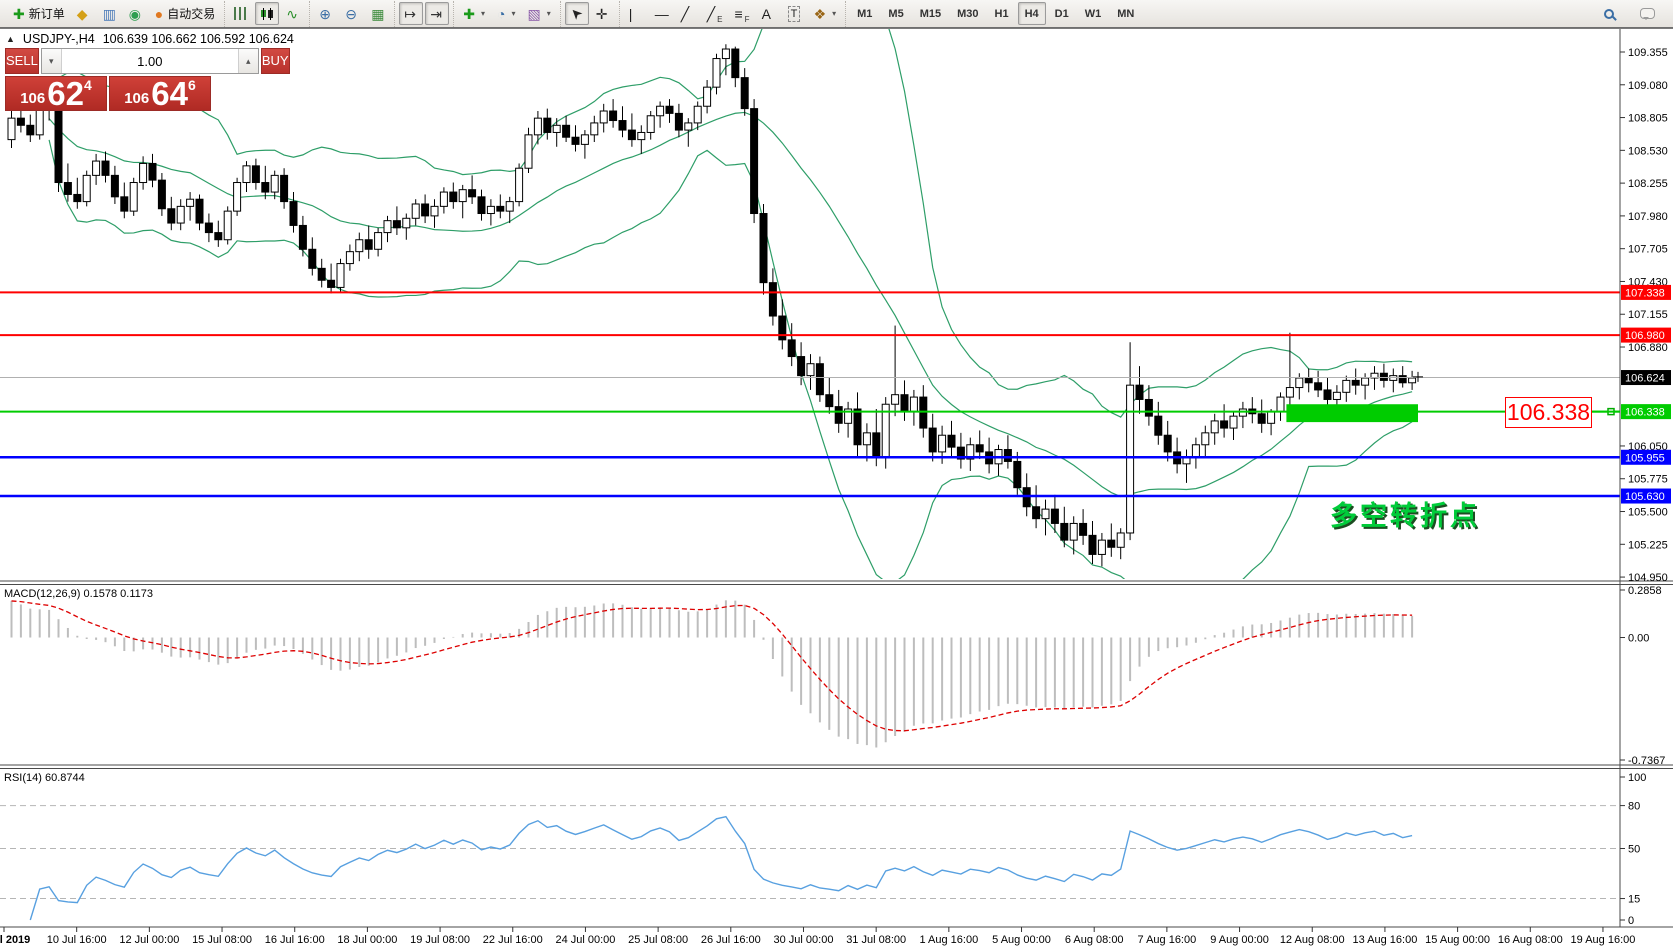  Describe the element at coordinates (662, 13) in the screenshot. I see `horizontal-line-button: —` at that location.